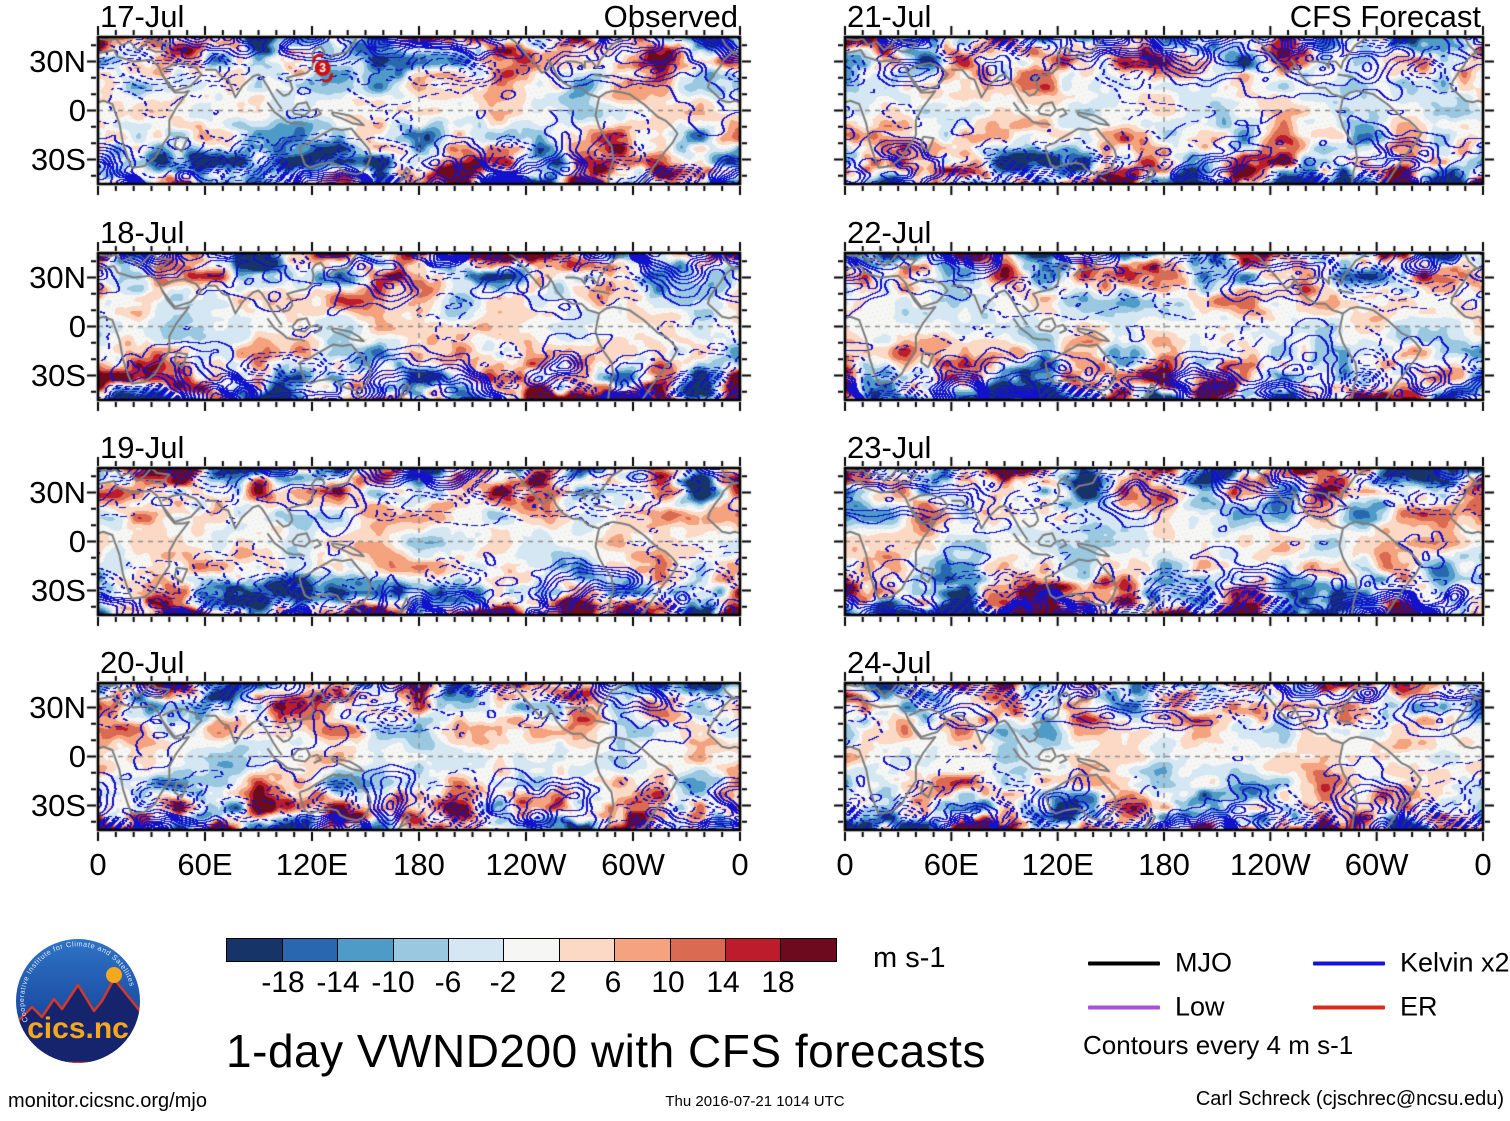 The image size is (1510, 1121). What do you see at coordinates (142, 17) in the screenshot?
I see `panel-date-label: 17-Jul` at bounding box center [142, 17].